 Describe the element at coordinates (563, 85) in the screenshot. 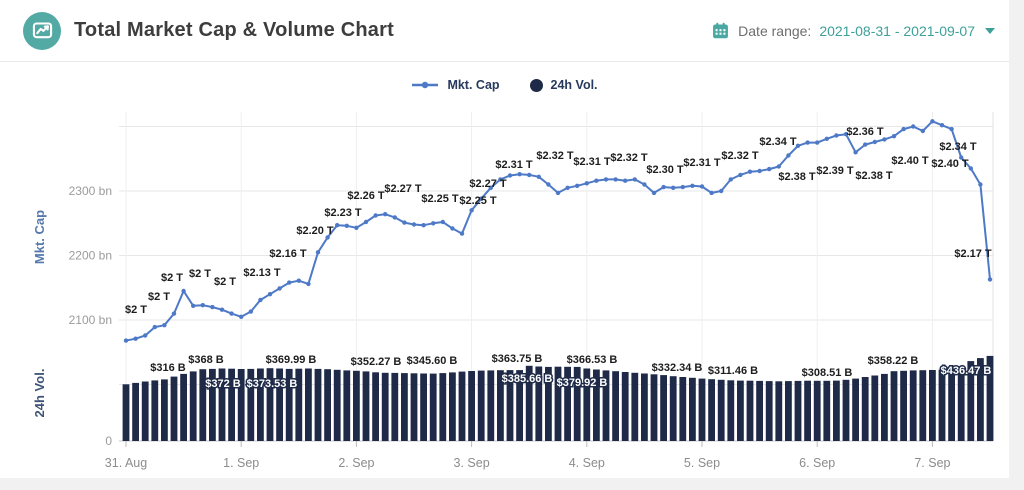

I see `legend-item-24h-vol: 24h Vol.` at that location.